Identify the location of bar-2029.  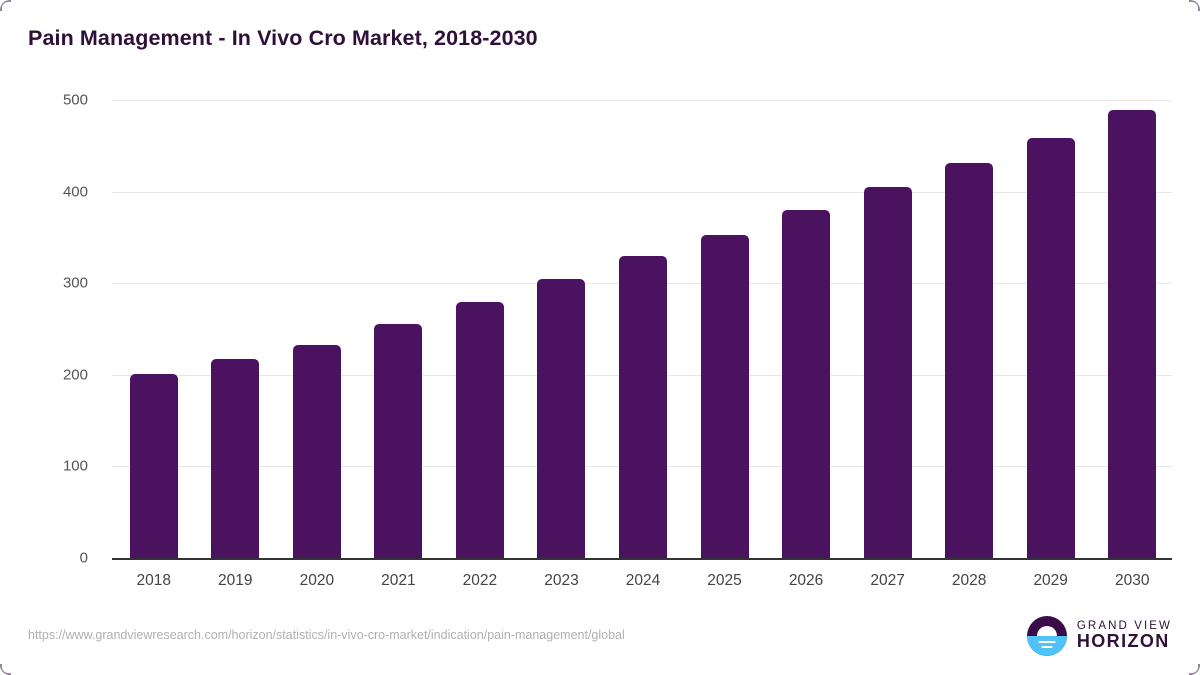
(1050, 347).